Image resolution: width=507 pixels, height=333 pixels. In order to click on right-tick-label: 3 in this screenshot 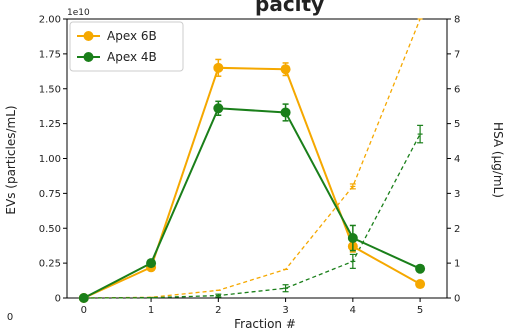, I will do `click(457, 194)`.